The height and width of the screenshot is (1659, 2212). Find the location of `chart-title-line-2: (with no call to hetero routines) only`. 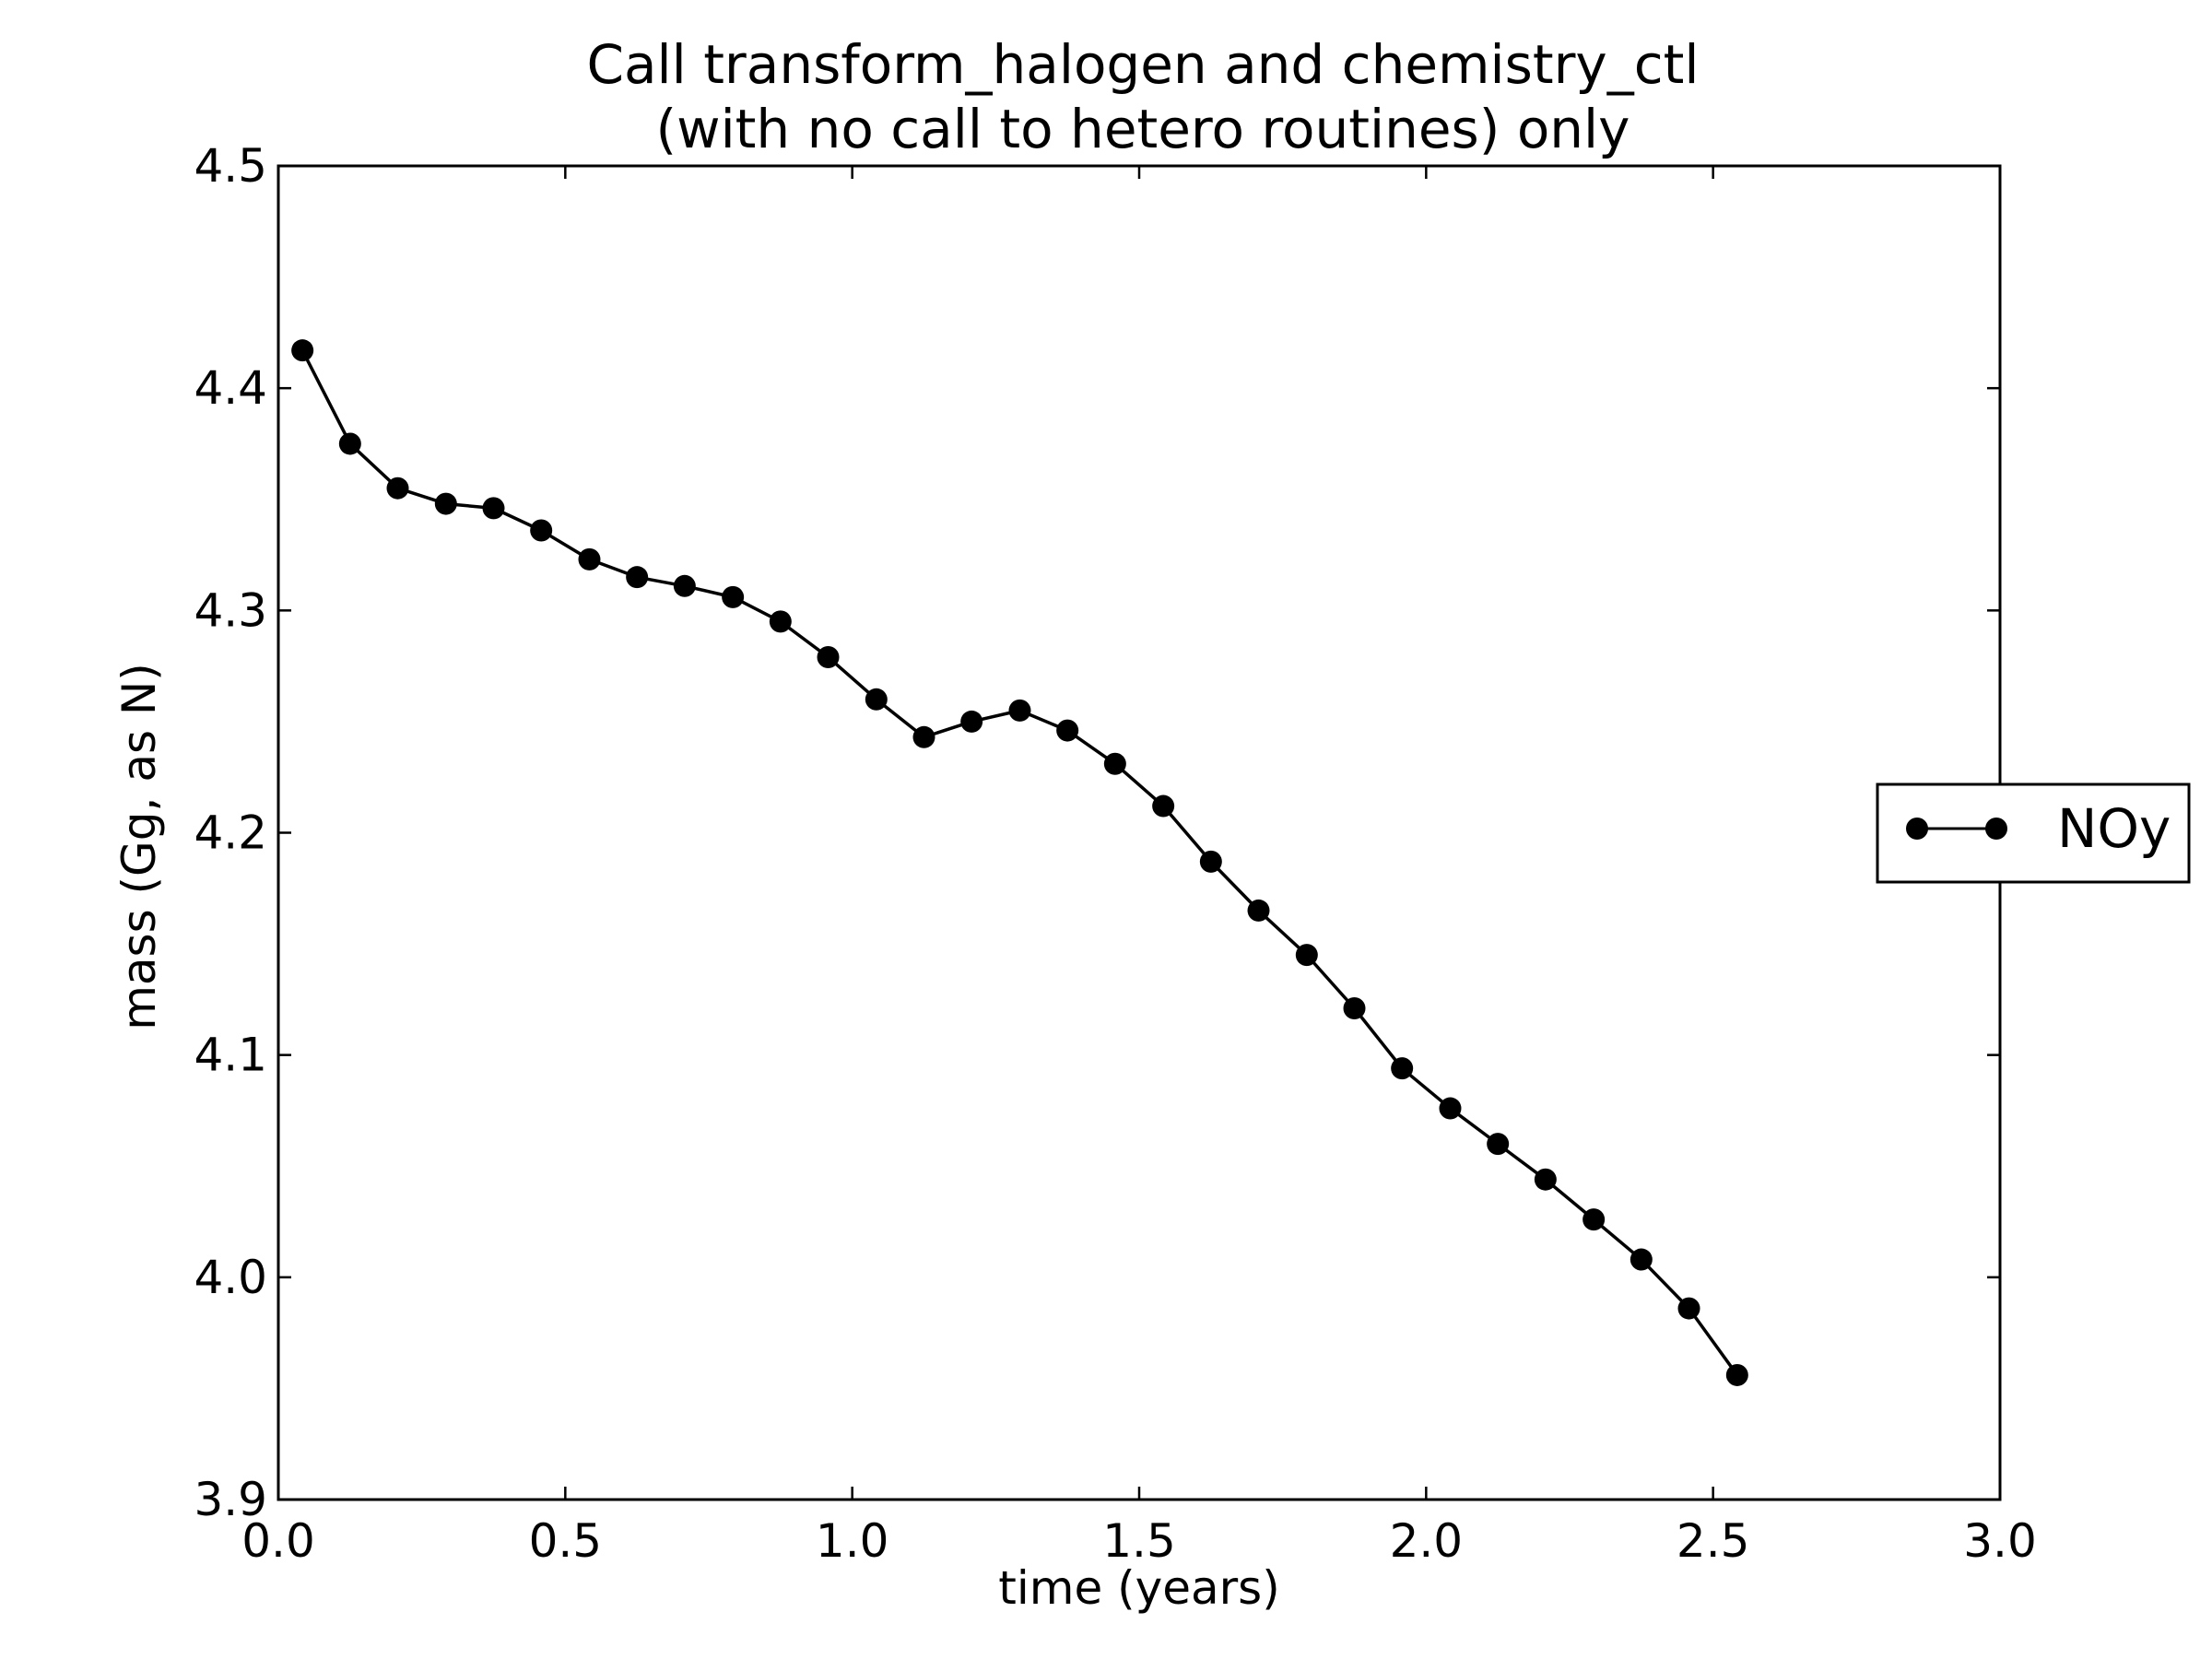

chart-title-line-2: (with no call to hetero routines) only is located at coordinates (1143, 129).